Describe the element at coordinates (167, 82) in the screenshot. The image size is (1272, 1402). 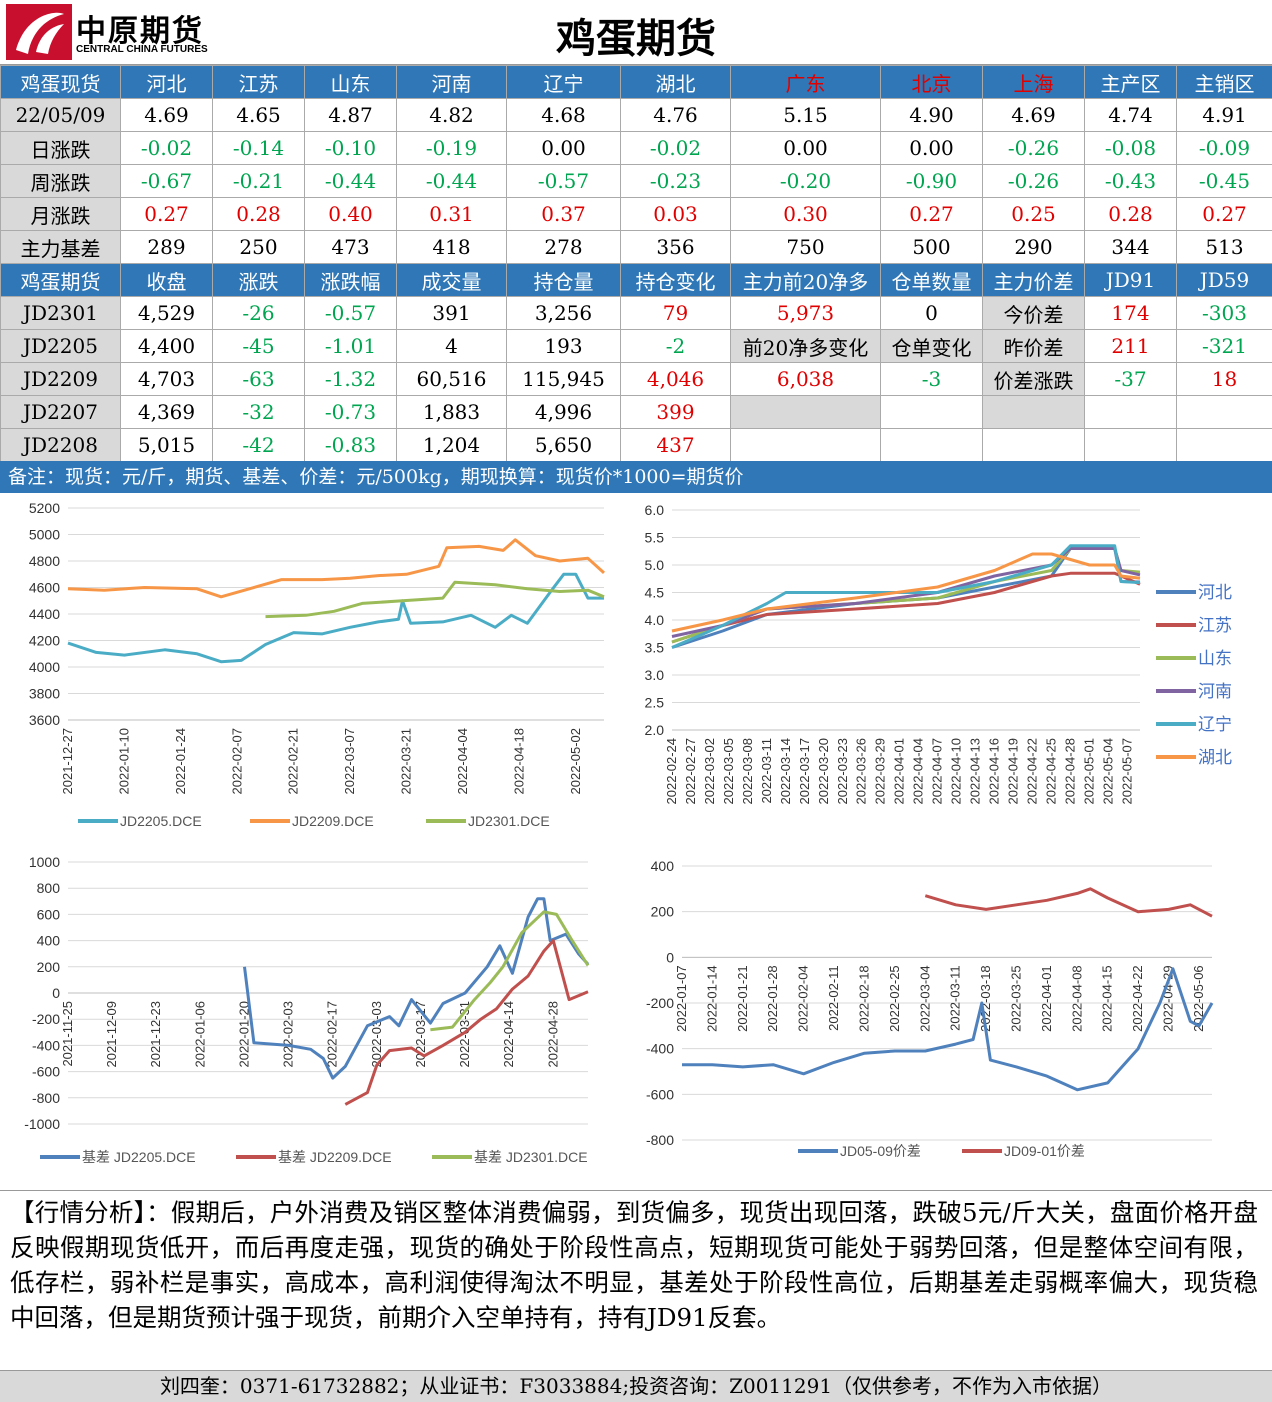
I see `column-header: 河北` at that location.